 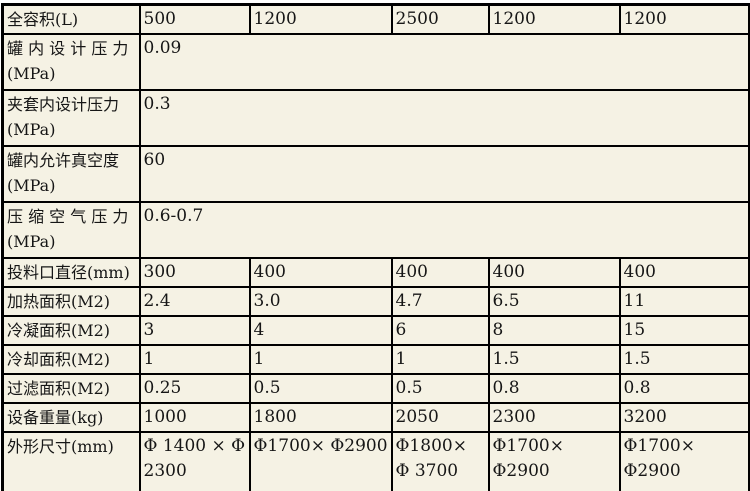 What do you see at coordinates (444, 62) in the screenshot?
I see `cell-value-merged: 0.09` at bounding box center [444, 62].